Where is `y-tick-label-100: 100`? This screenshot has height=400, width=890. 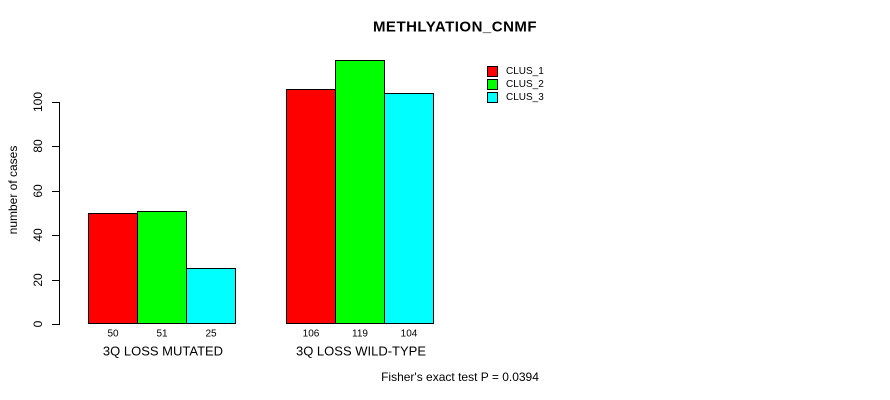
y-tick-label-100: 100 is located at coordinates (38, 102).